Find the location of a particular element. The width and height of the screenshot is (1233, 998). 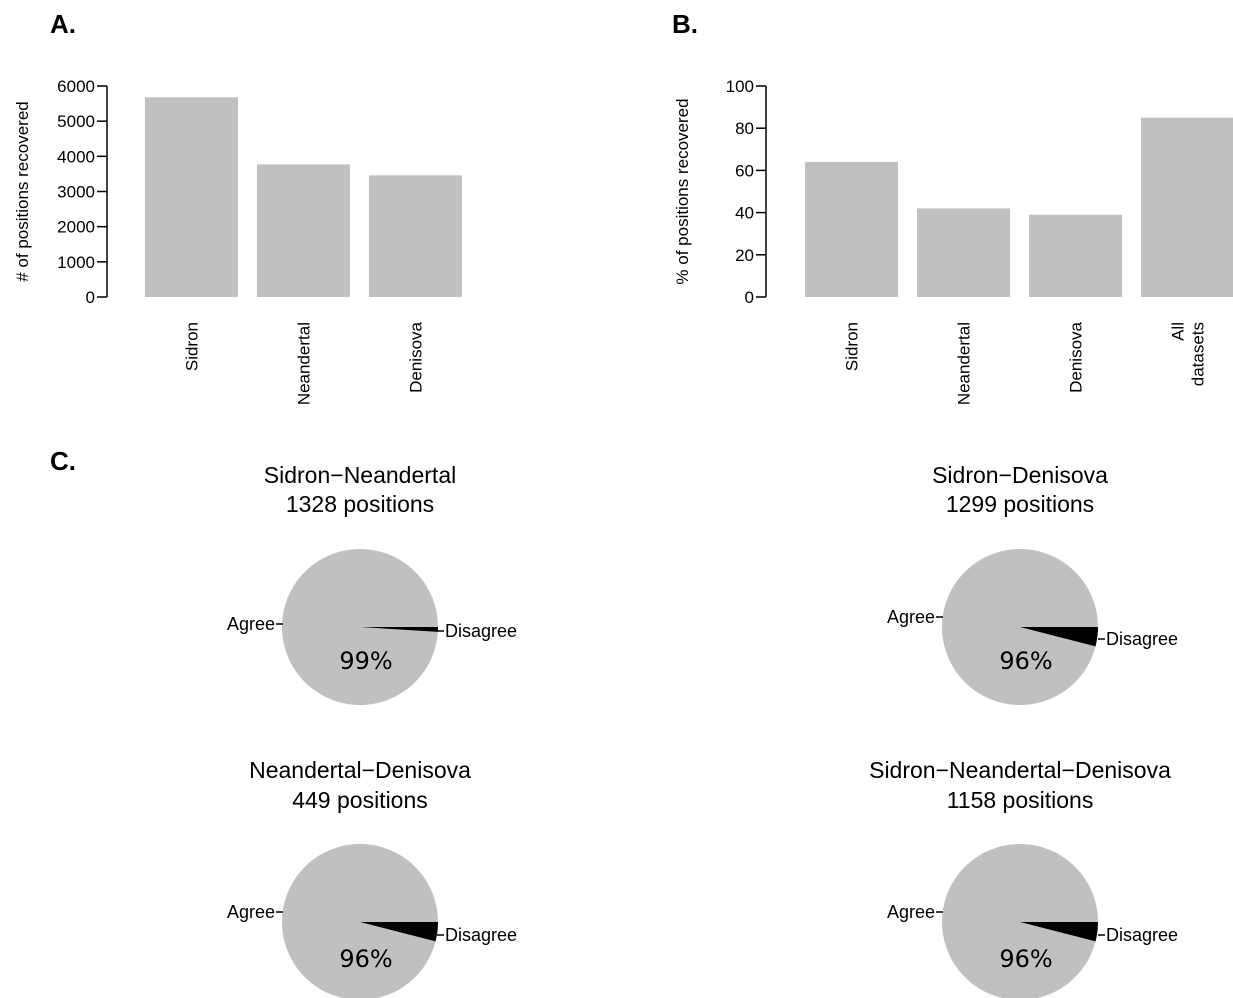

agree-percent-label: 99% is located at coordinates (365, 661).